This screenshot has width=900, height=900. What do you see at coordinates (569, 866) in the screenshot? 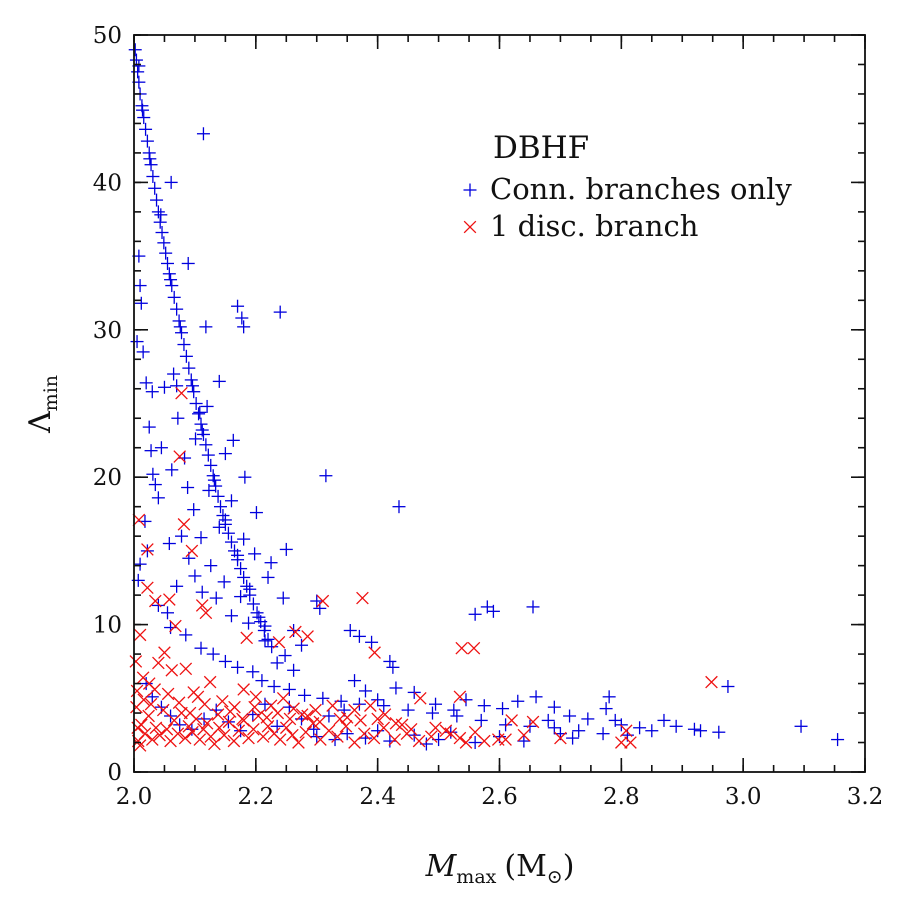
I see `x-axis-title-unit-close: )` at bounding box center [569, 866].